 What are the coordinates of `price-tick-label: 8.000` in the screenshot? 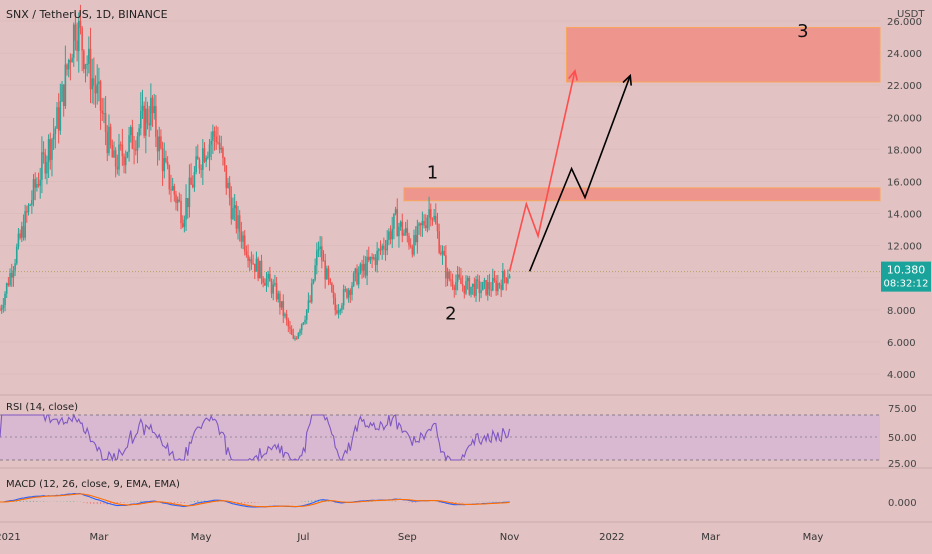 It's located at (901, 311).